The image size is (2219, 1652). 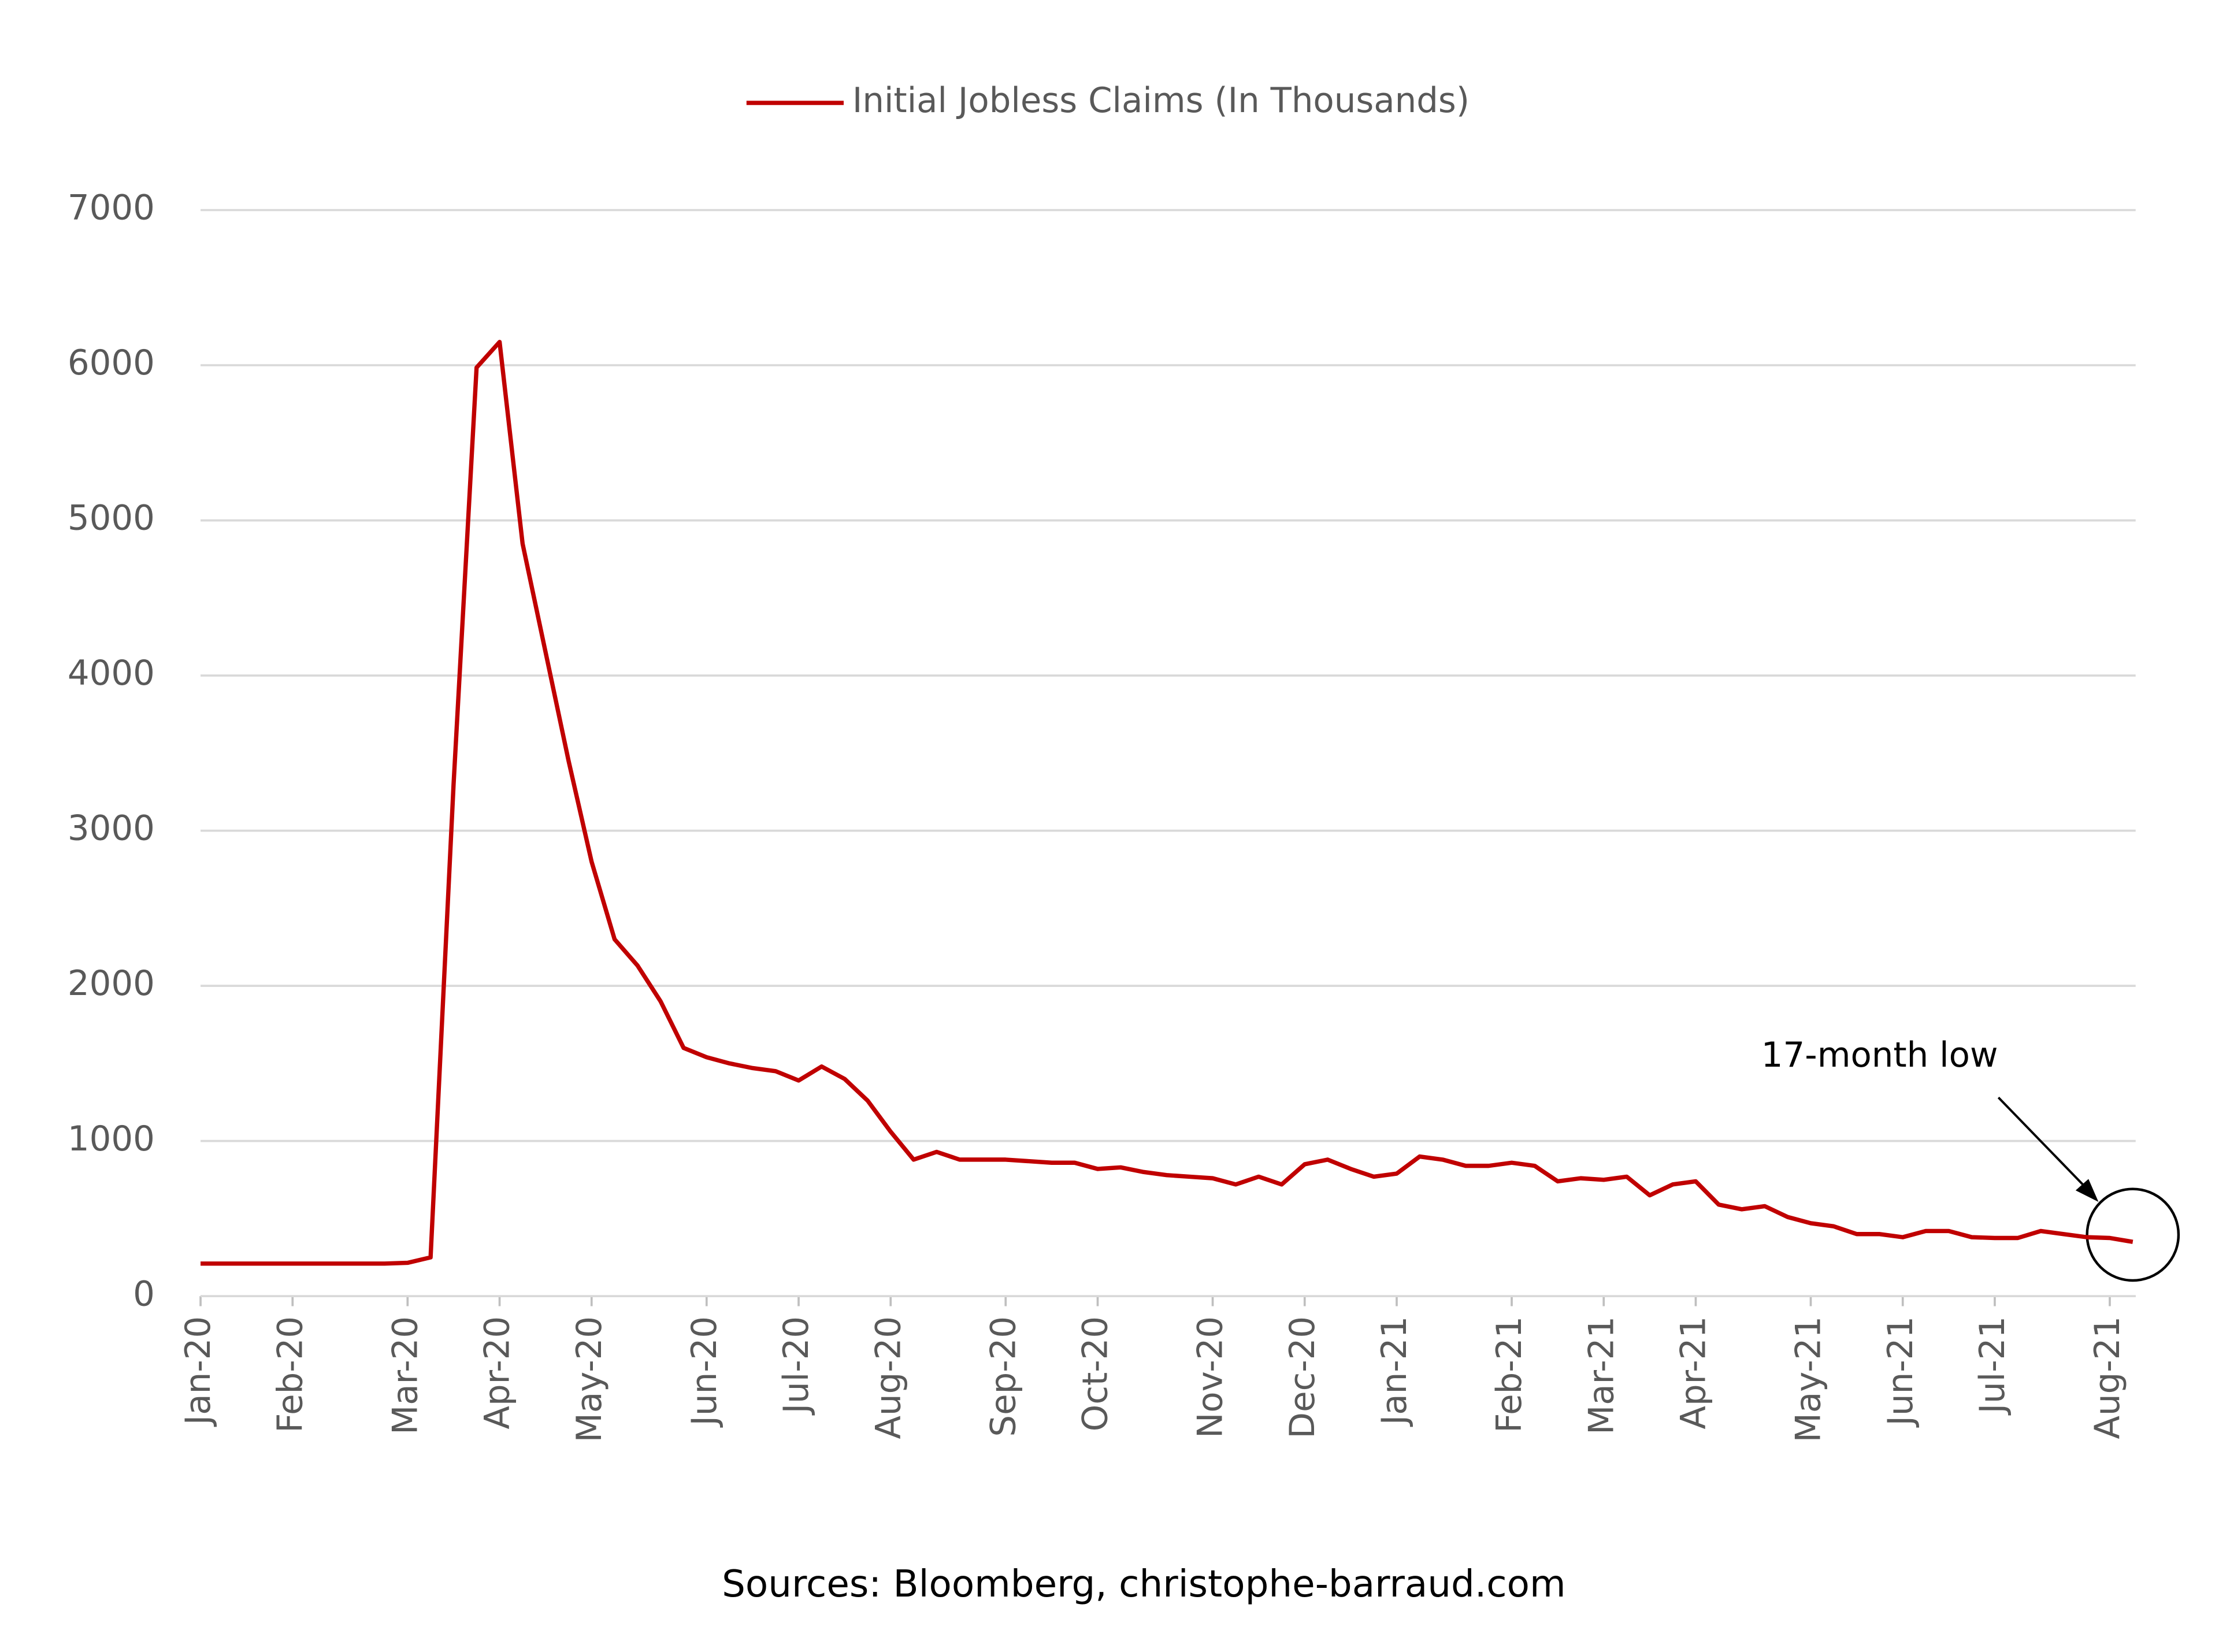 What do you see at coordinates (1003, 1376) in the screenshot?
I see `x-tick-label: Sep-20` at bounding box center [1003, 1376].